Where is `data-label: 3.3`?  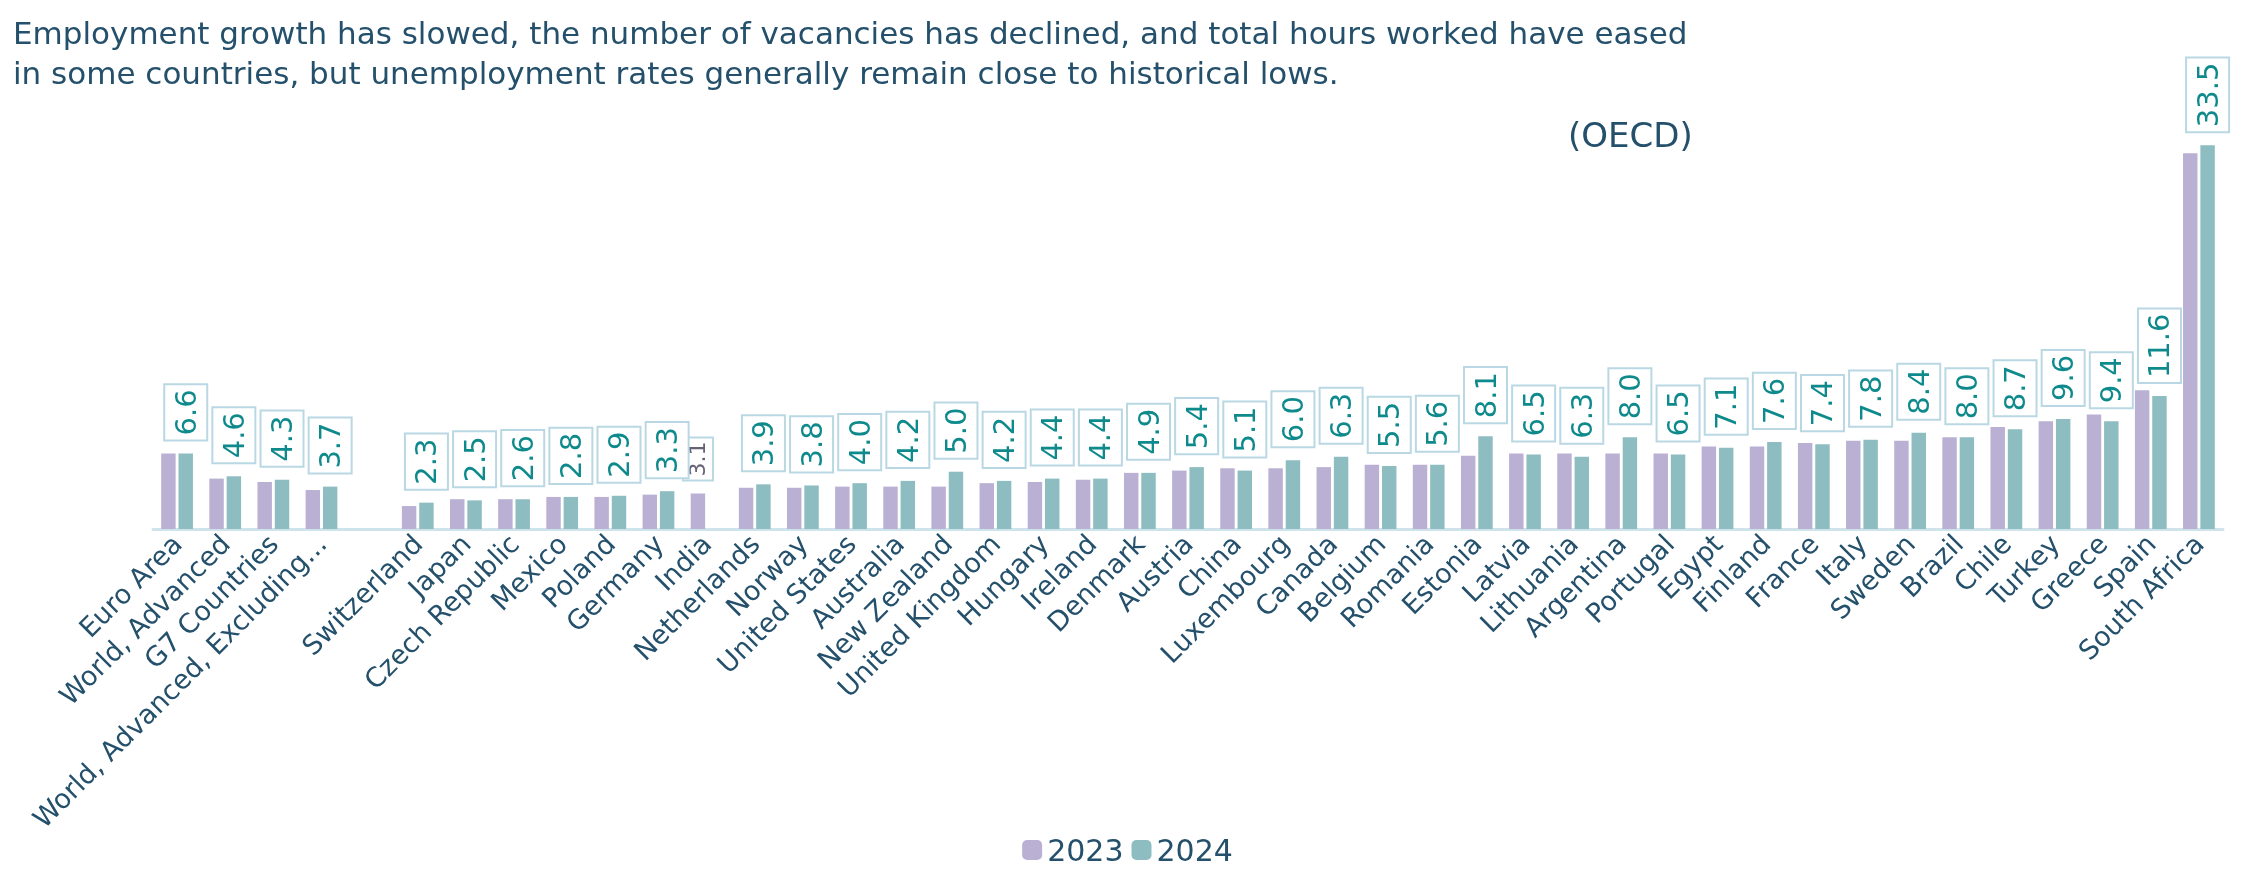
data-label: 3.3 is located at coordinates (667, 450).